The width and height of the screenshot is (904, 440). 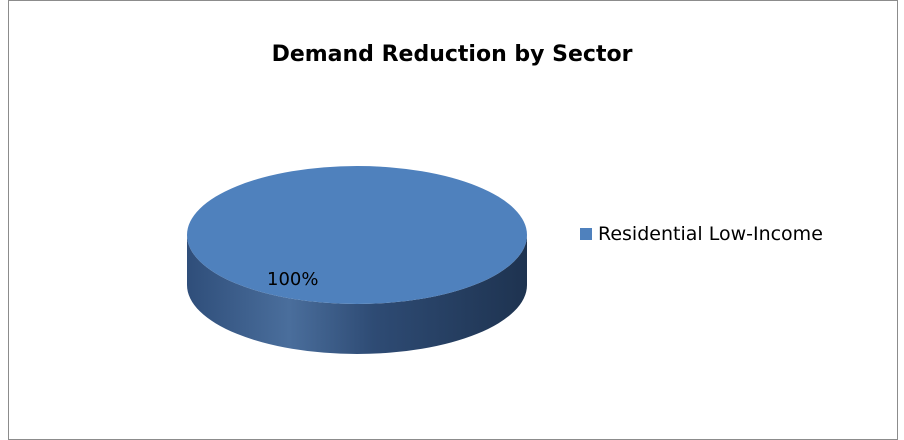 What do you see at coordinates (452, 54) in the screenshot?
I see `chart-title: Demand Reduction by Sector` at bounding box center [452, 54].